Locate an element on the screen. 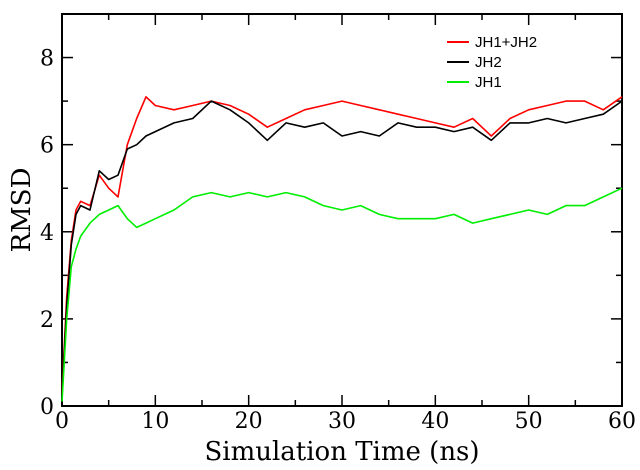 The image size is (640, 470). y-tick-label: 6 is located at coordinates (47, 146).